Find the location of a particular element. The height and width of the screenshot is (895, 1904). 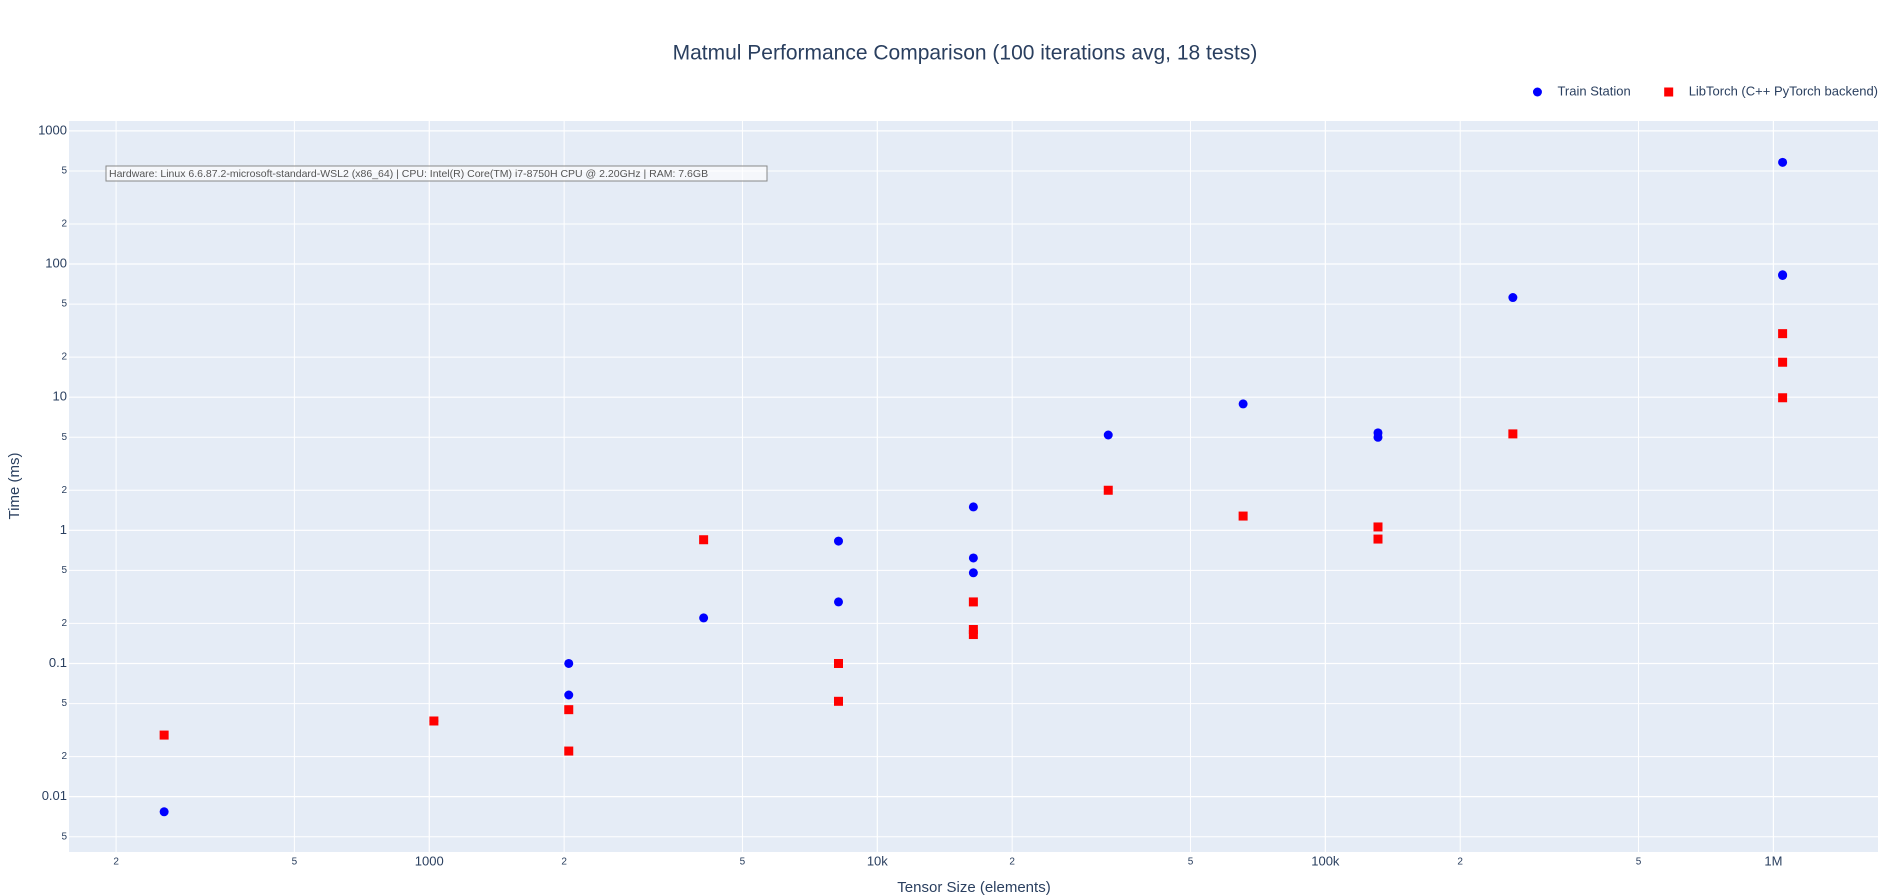

annotation-box is located at coordinates (436, 173).